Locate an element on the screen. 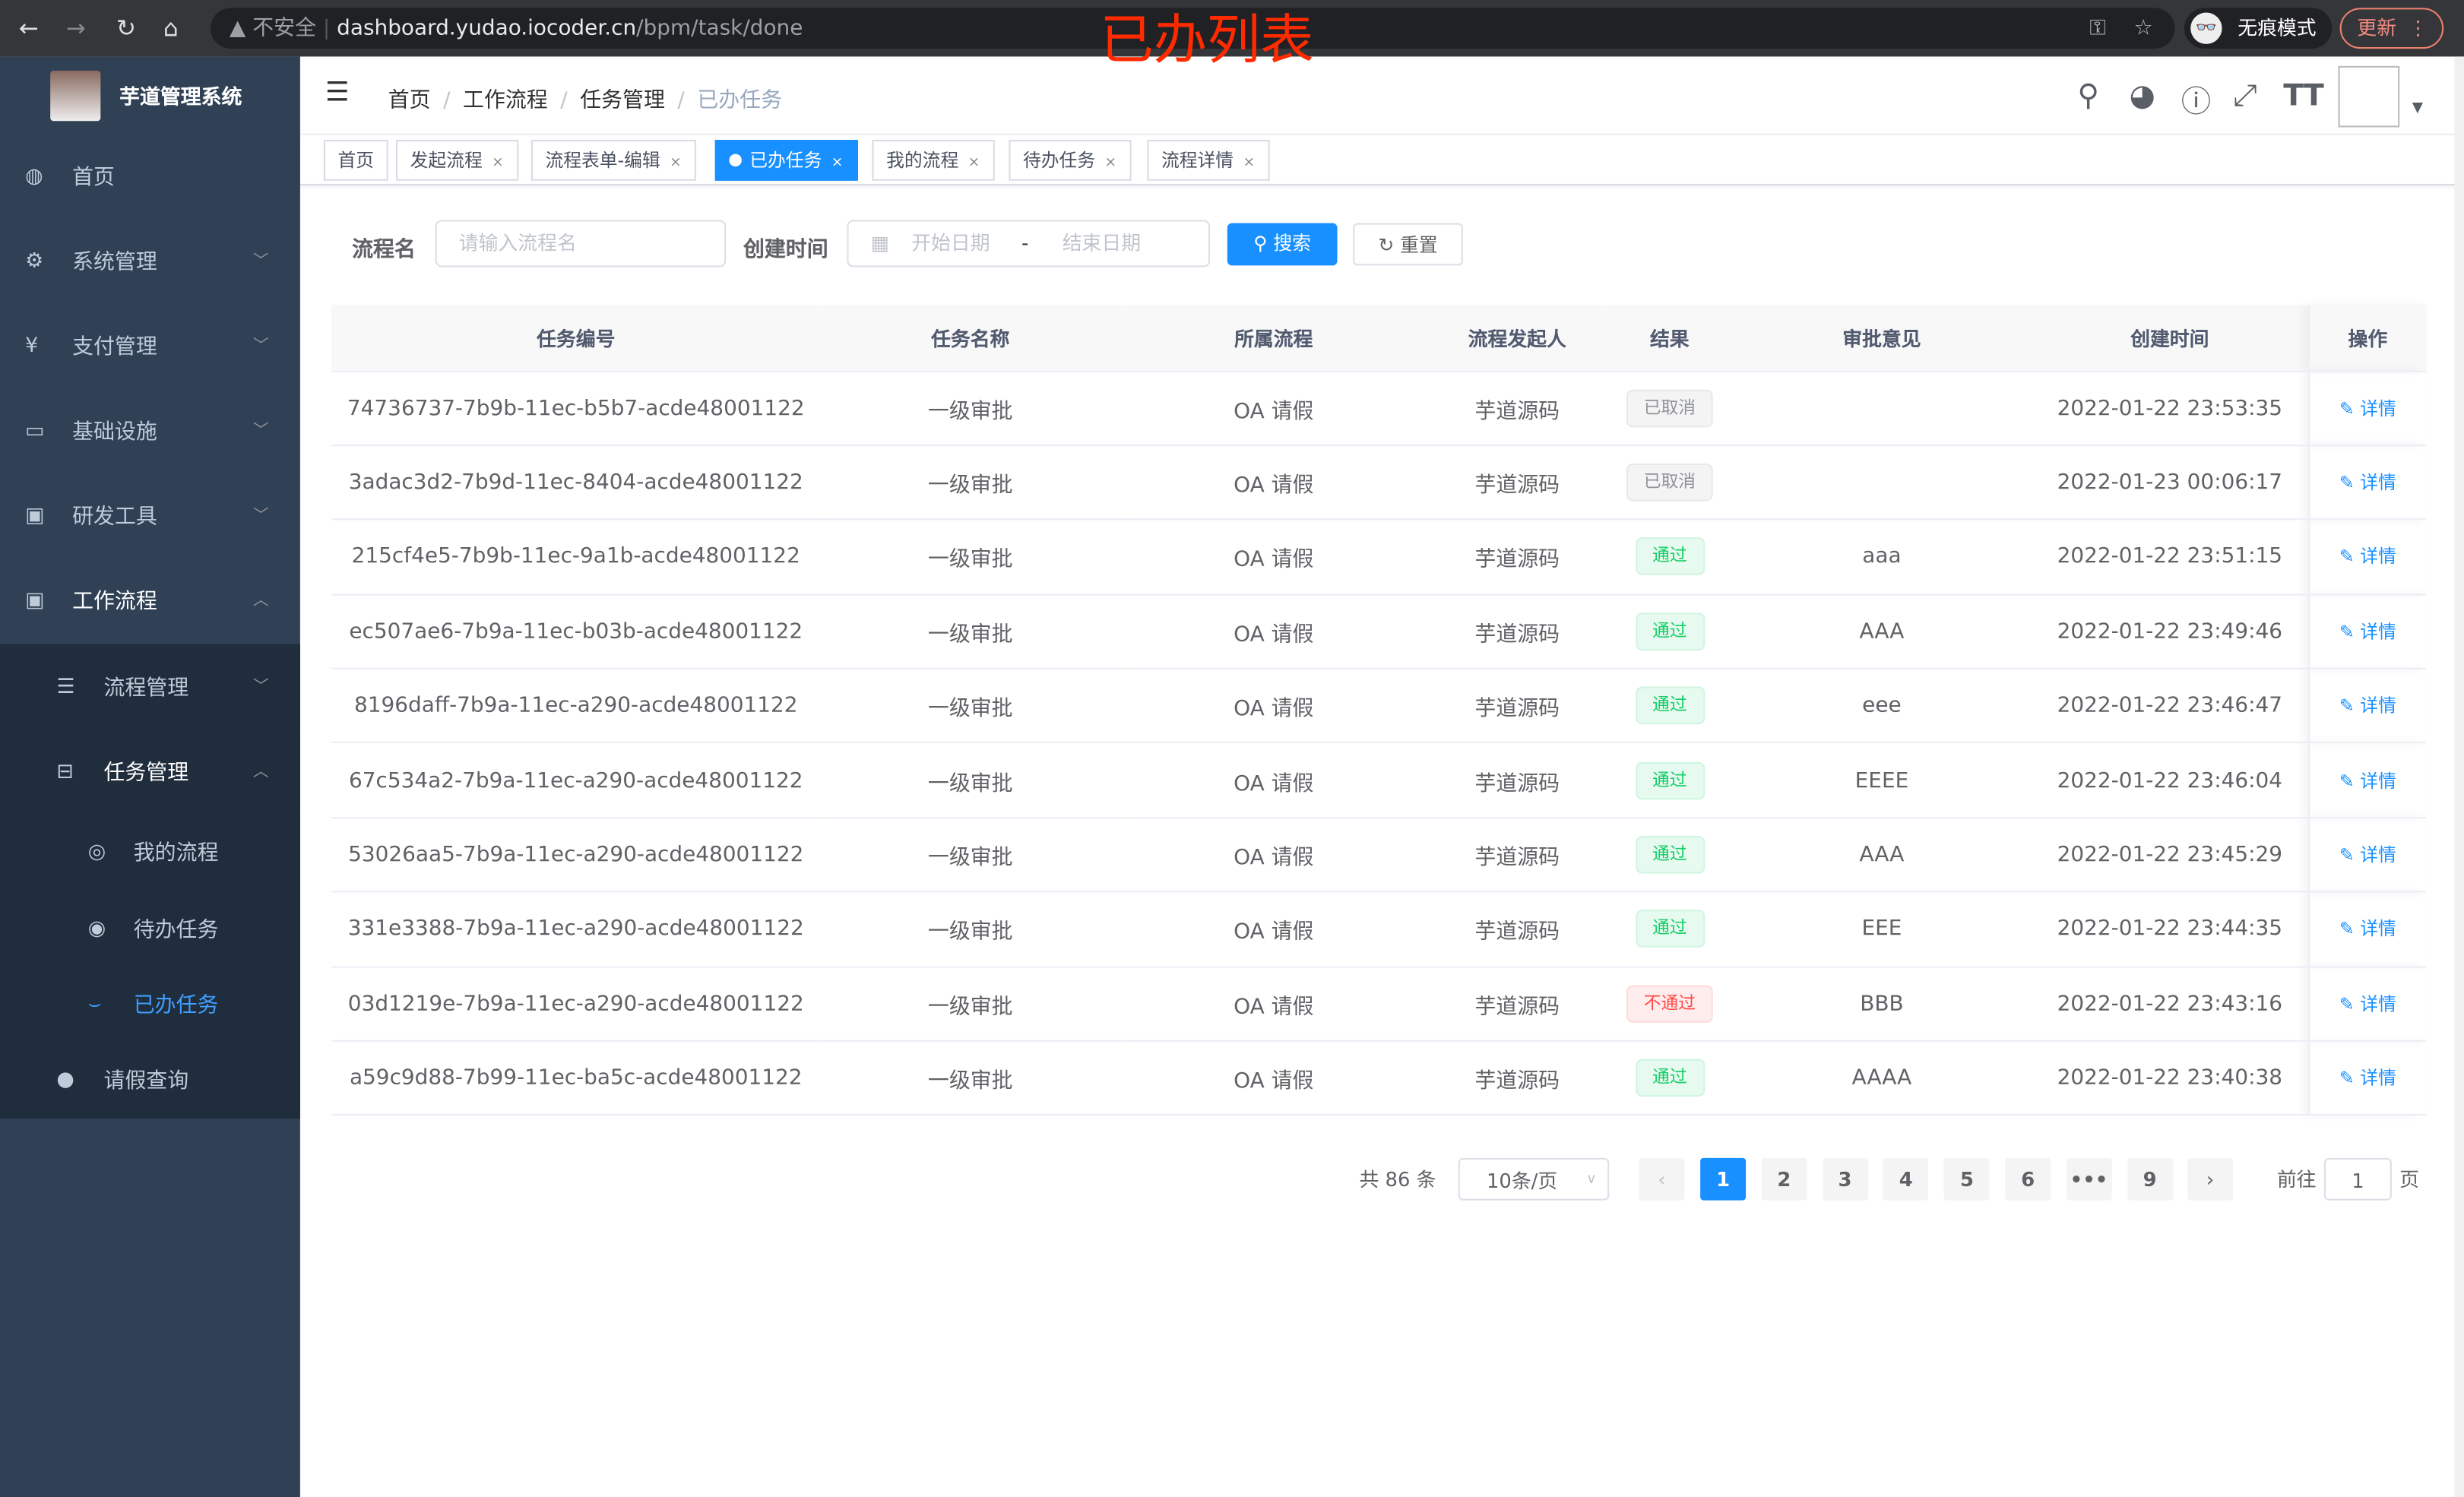 This screenshot has width=2464, height=1497. start-date: 开始日期 is located at coordinates (951, 242).